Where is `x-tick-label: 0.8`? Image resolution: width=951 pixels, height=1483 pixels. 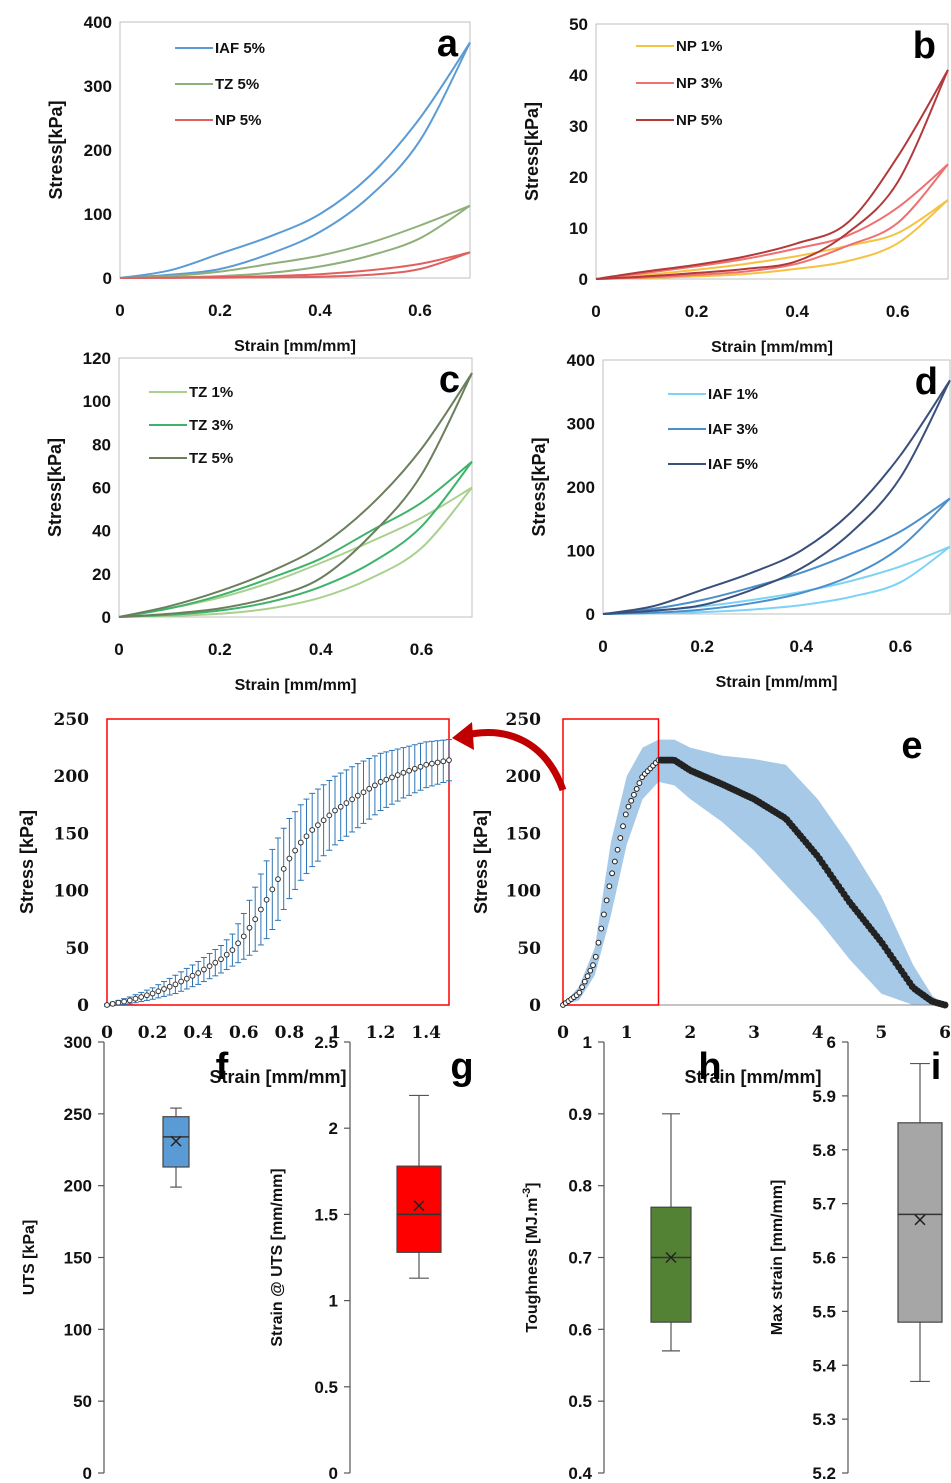
x-tick-label: 0.8 is located at coordinates (290, 1033).